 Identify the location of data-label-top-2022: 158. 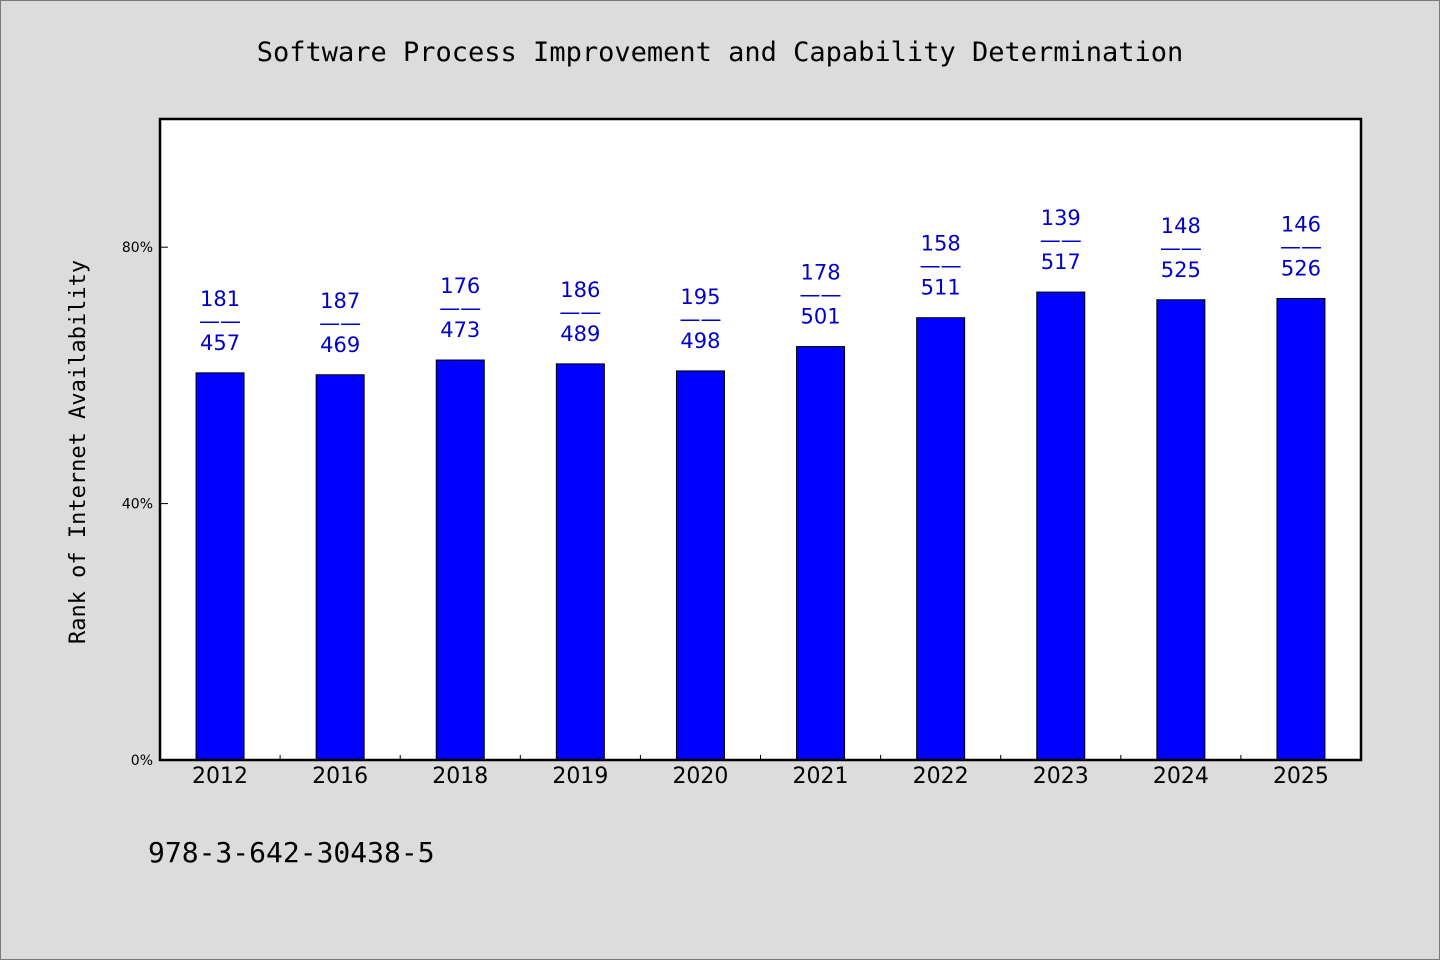
(941, 244).